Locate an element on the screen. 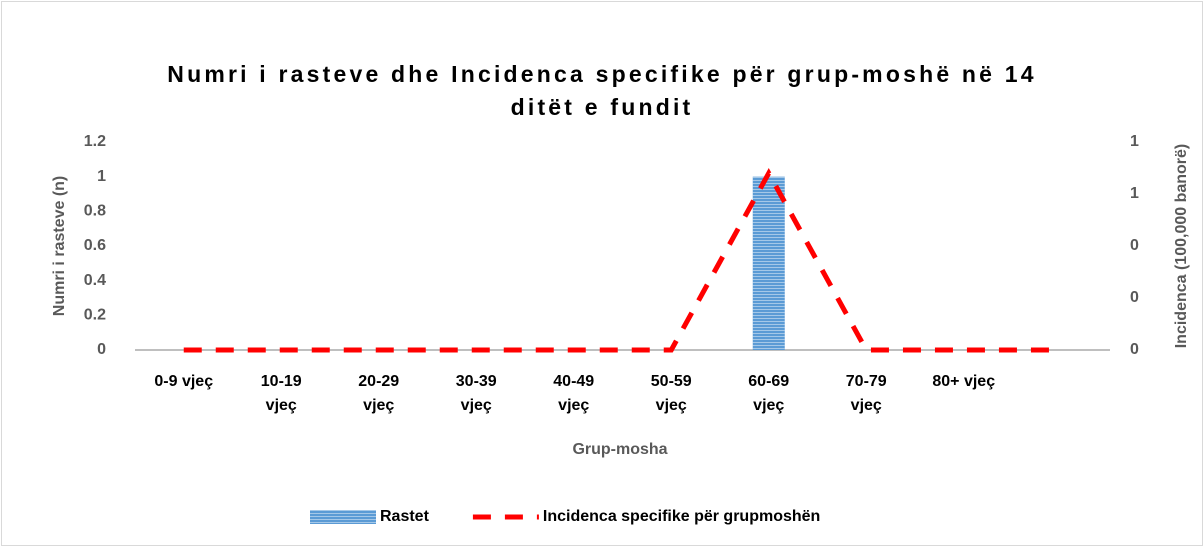 This screenshot has height=547, width=1204. y-tick-label: 0 is located at coordinates (101, 349).